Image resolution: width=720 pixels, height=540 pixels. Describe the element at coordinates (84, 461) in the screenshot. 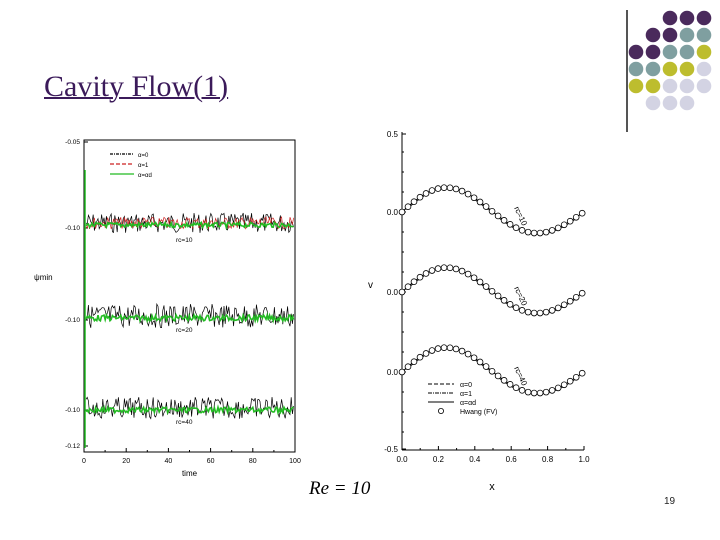

I see `x-tick-label: 0` at that location.